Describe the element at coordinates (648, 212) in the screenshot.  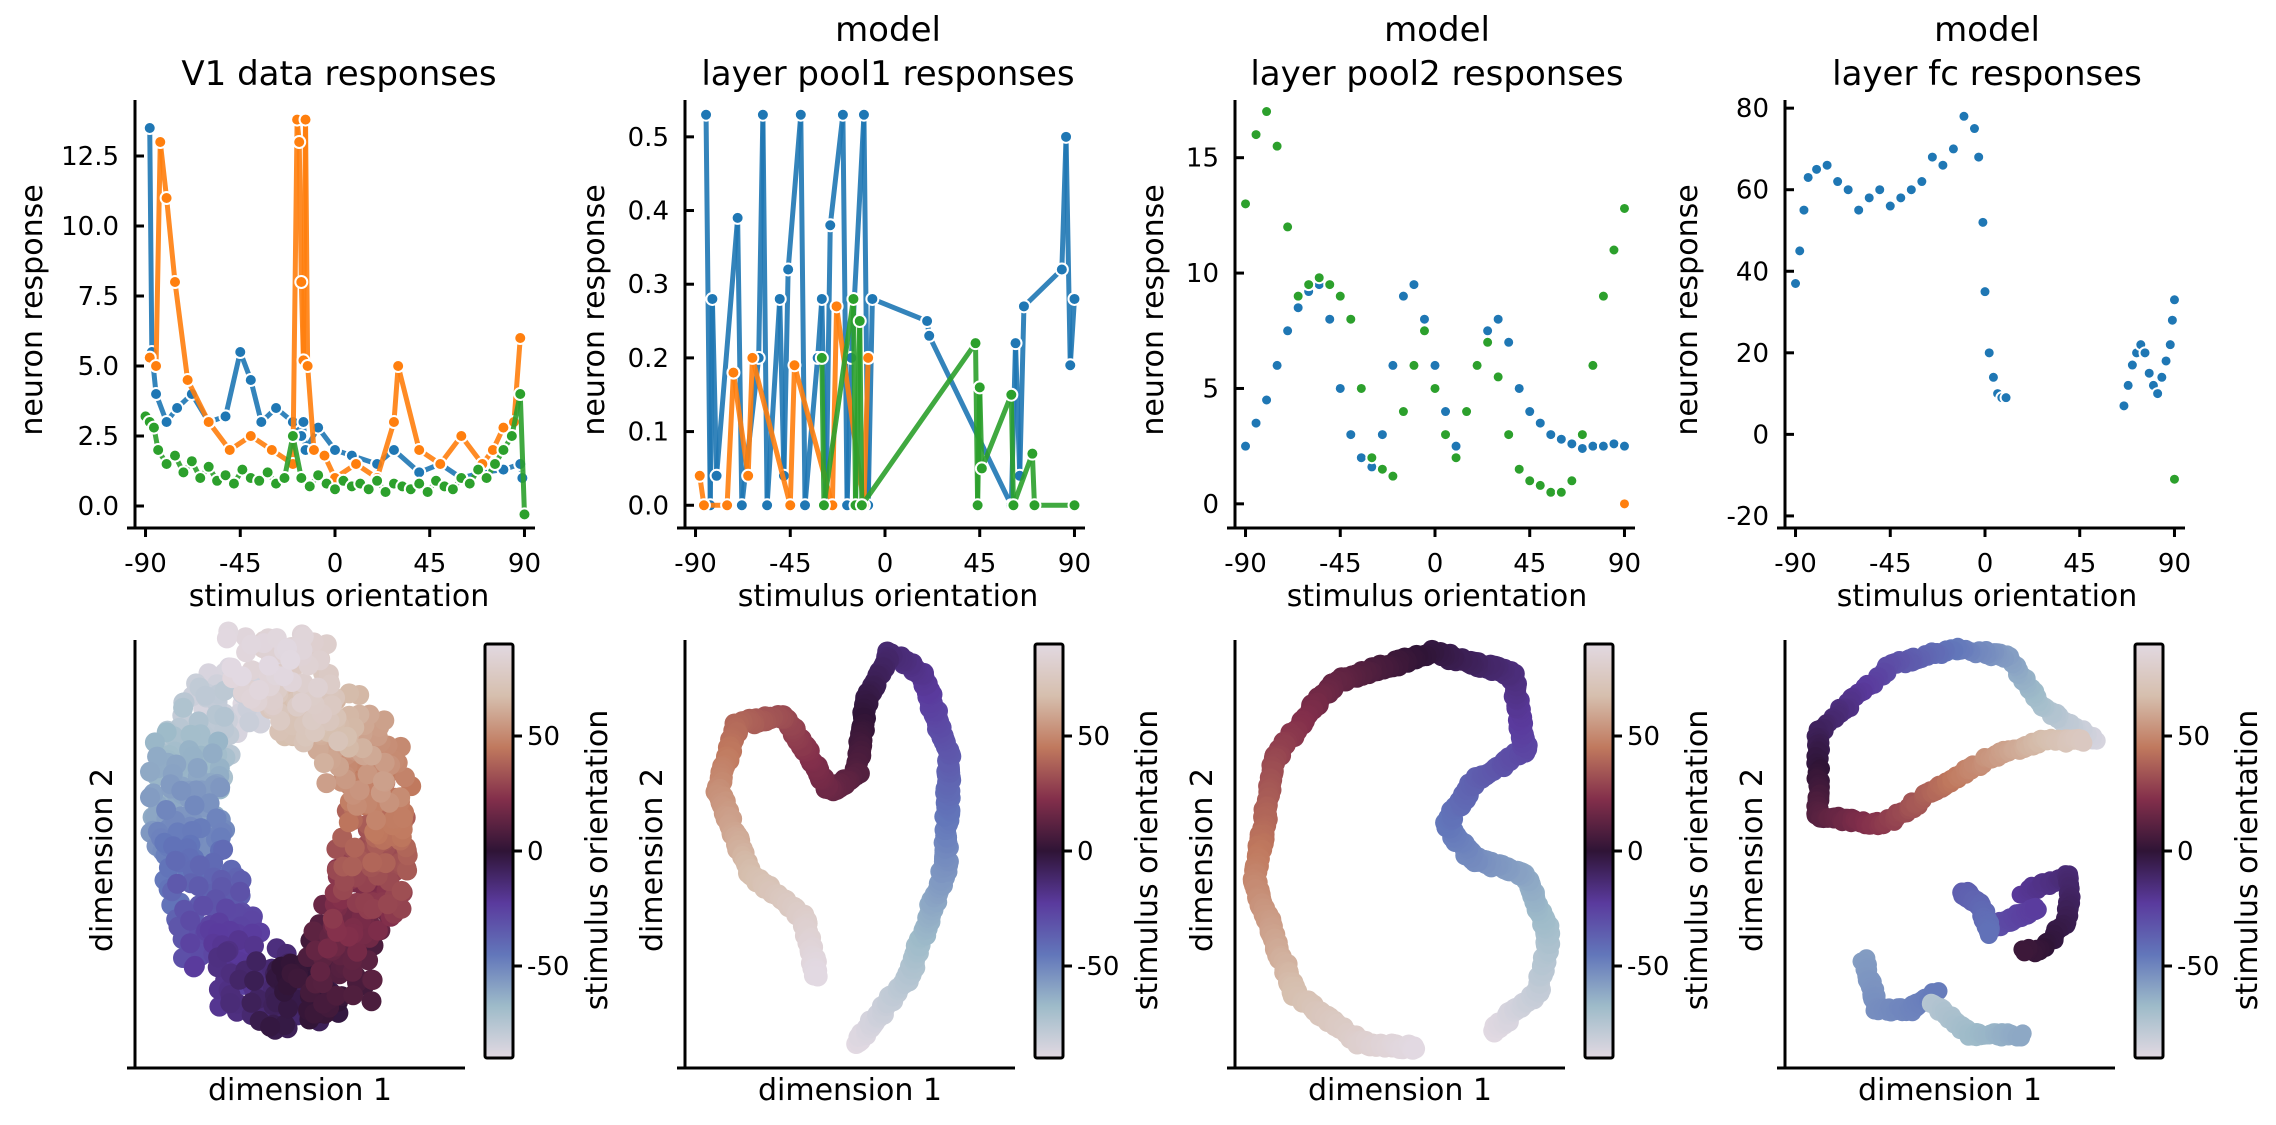
I see `y-tick-label: 0.4` at that location.